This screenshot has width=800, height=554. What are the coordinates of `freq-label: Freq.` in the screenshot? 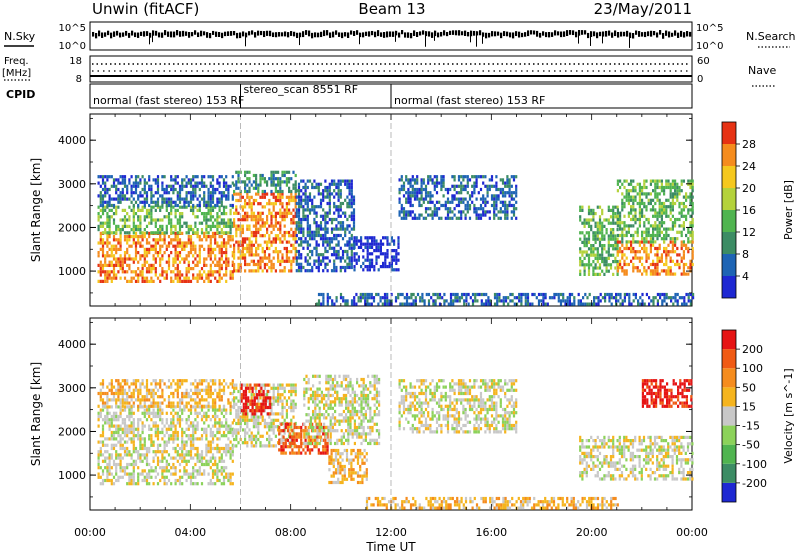 It's located at (16, 61).